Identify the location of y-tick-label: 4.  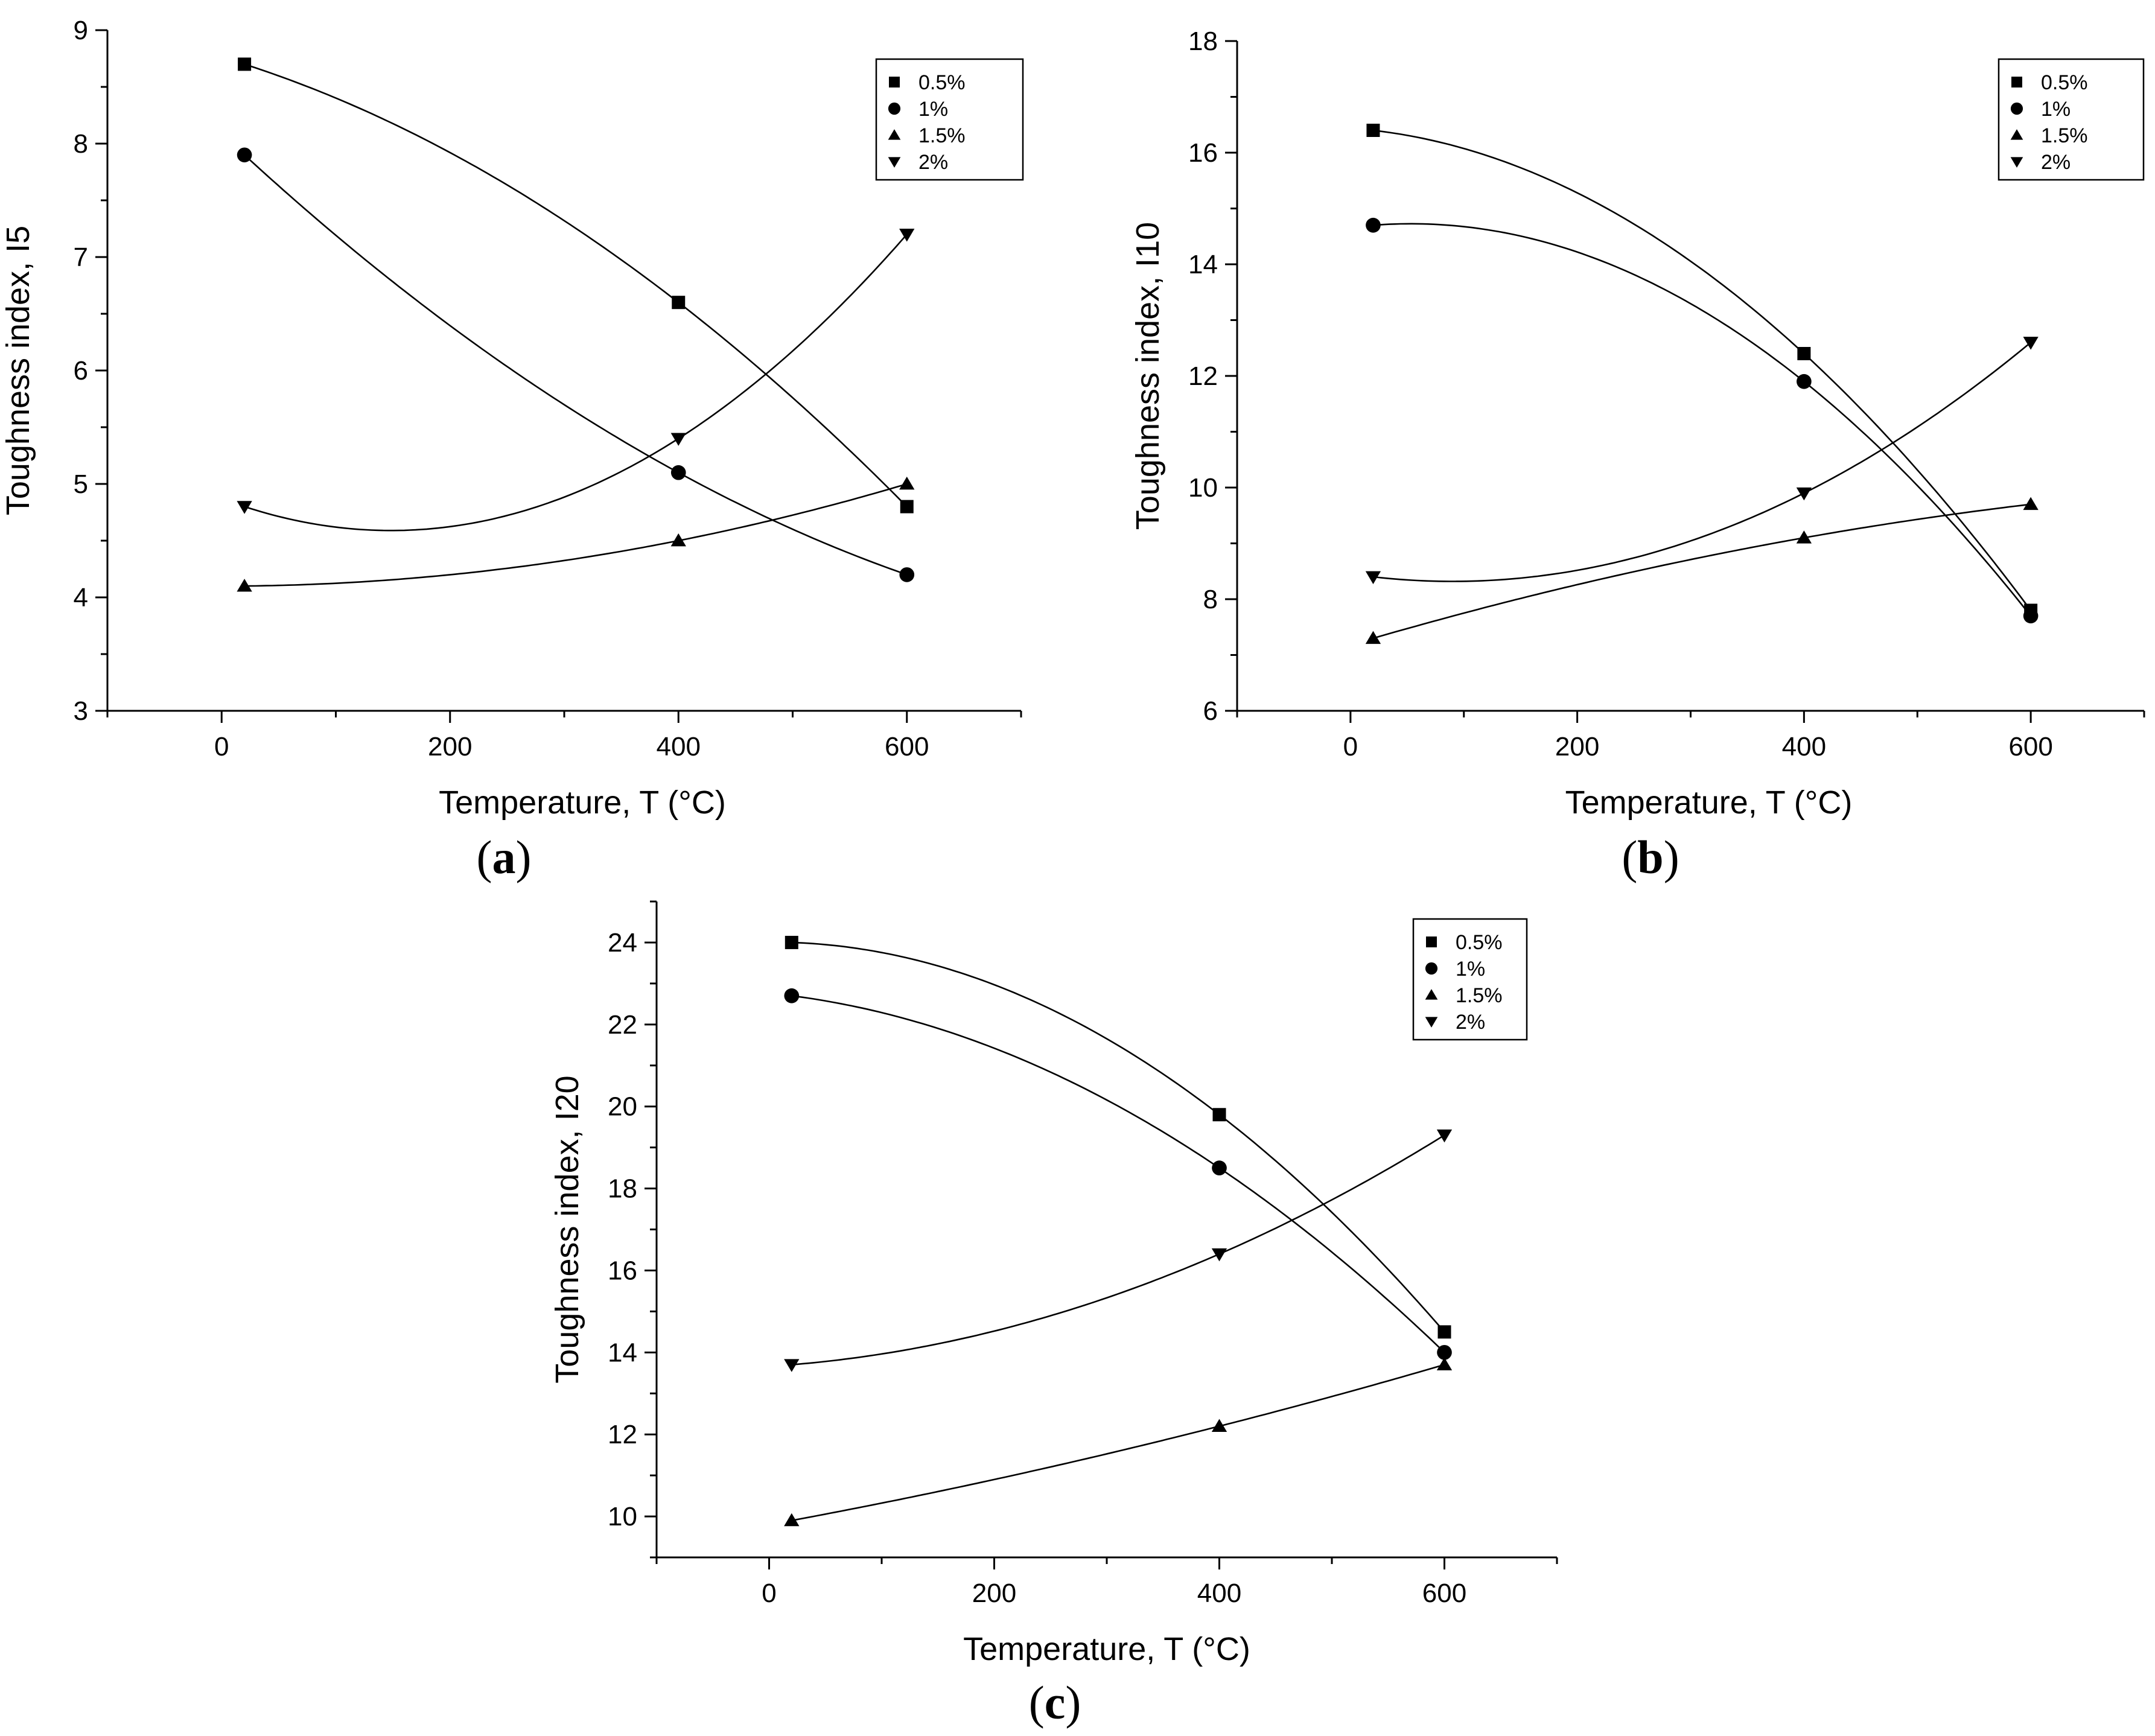
(81, 597).